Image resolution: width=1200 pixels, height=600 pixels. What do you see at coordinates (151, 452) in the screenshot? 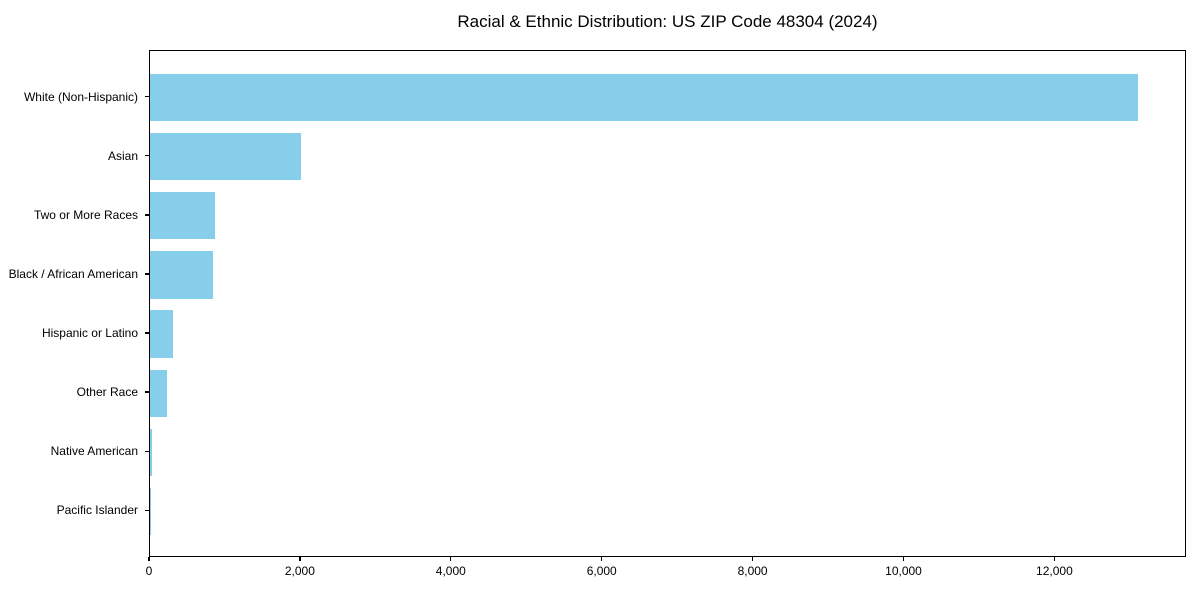
I see `bar-native-american` at bounding box center [151, 452].